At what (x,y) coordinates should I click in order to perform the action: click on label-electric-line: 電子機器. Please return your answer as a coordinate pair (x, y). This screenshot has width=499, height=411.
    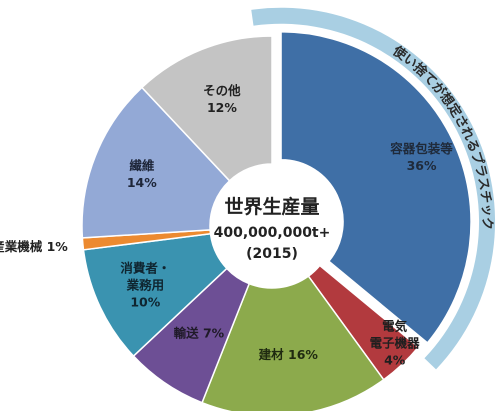
    Looking at the image, I should click on (395, 342).